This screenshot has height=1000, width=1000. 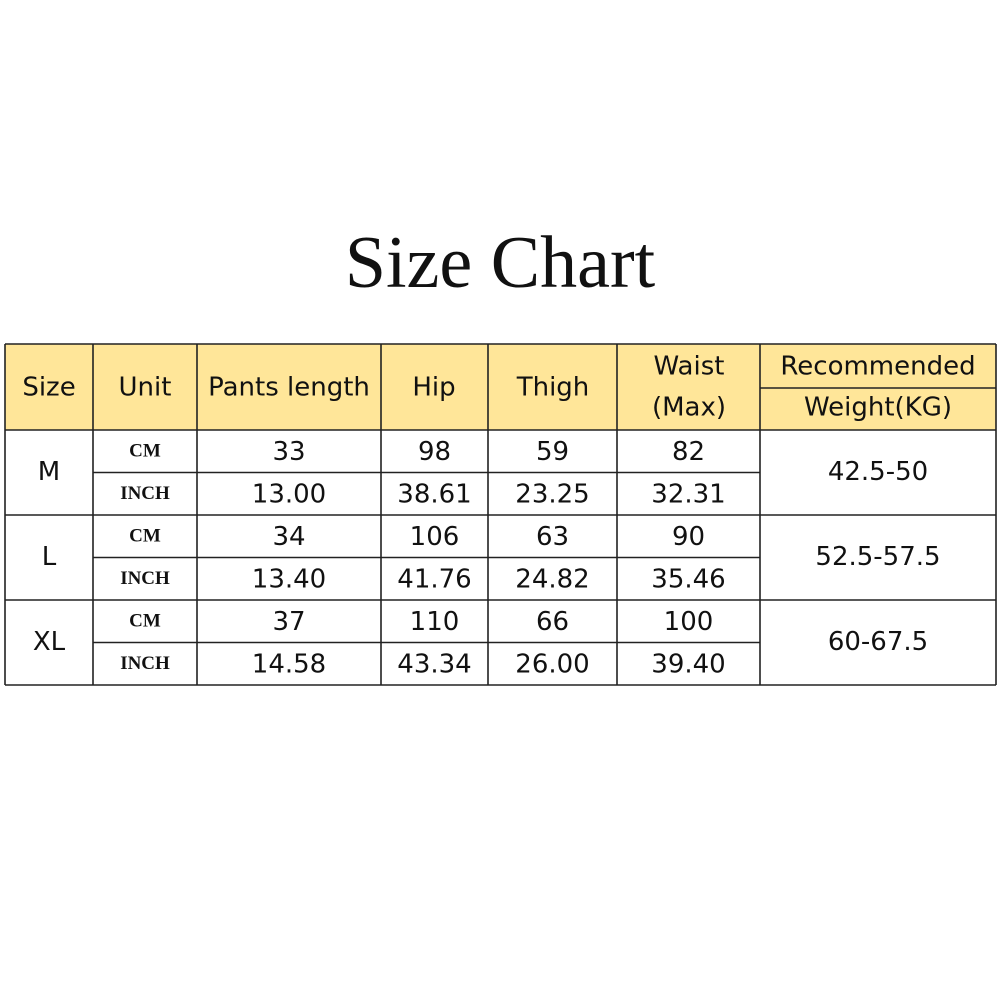 I want to click on header-cell: Waist, so click(x=689, y=367).